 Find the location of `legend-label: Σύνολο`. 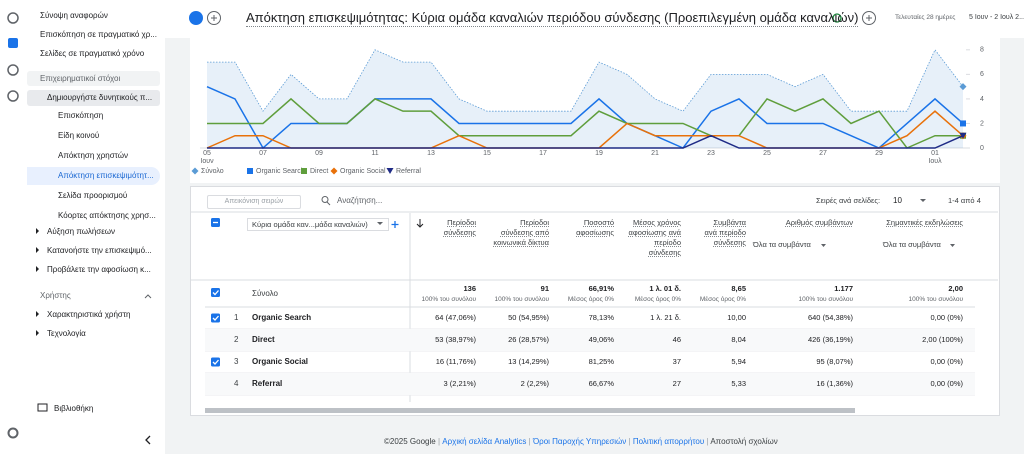

legend-label: Σύνολο is located at coordinates (212, 171).